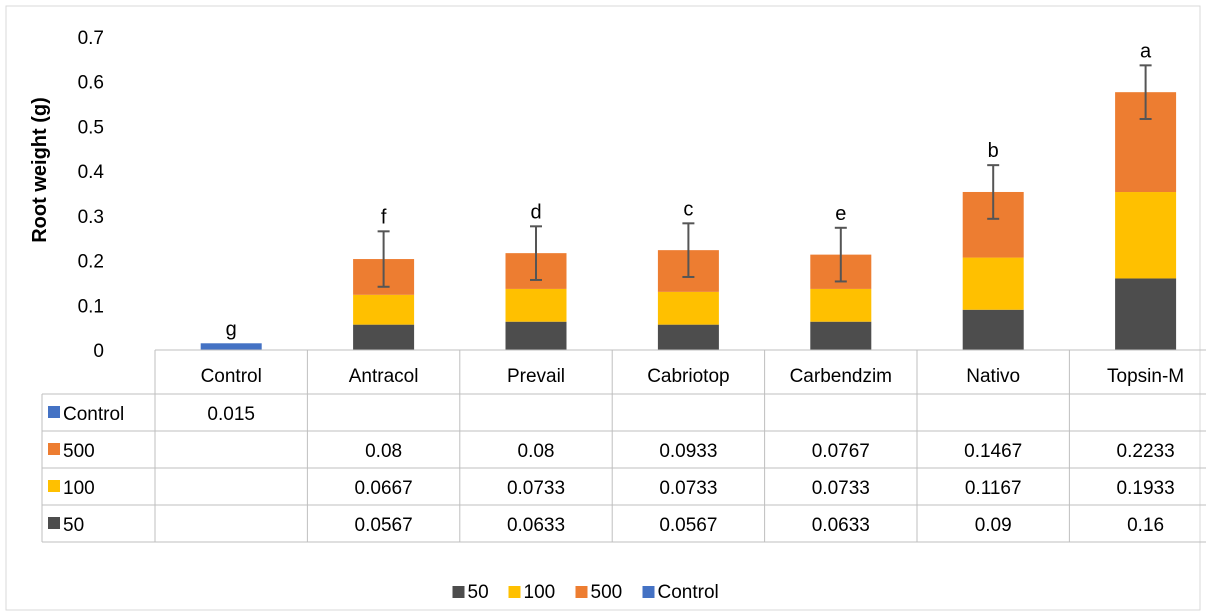 The height and width of the screenshot is (616, 1206). I want to click on y-tick-label: 0.1, so click(91, 306).